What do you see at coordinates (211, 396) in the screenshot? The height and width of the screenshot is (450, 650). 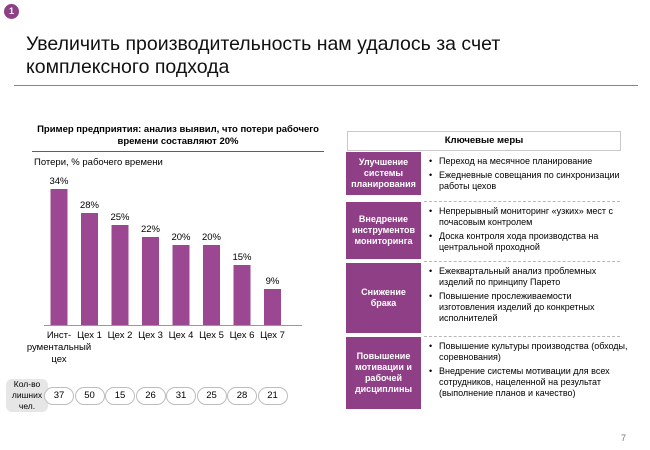 I see `quantity-value: 25` at bounding box center [211, 396].